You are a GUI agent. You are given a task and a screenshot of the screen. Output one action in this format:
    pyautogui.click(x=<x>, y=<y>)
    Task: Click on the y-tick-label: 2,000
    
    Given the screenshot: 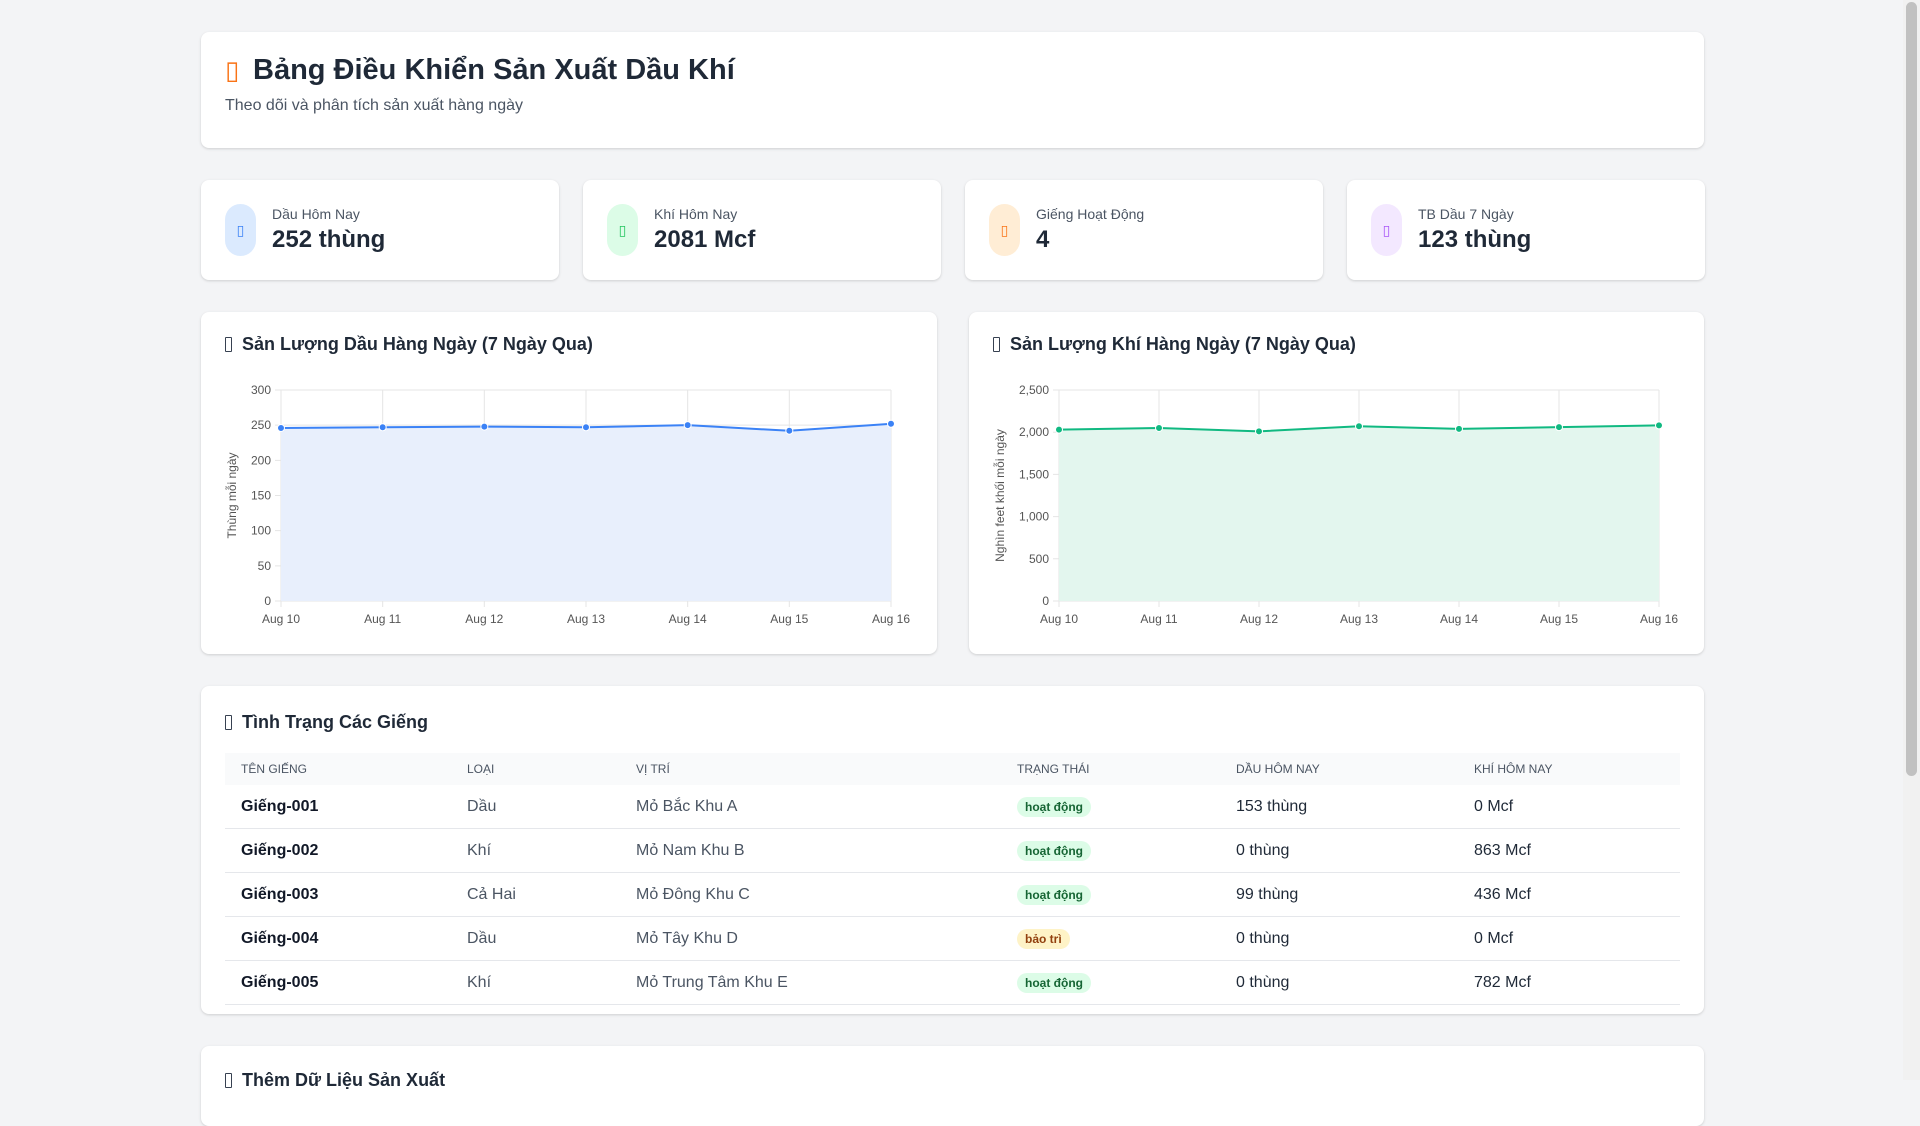 What is the action you would take?
    pyautogui.click(x=1034, y=432)
    